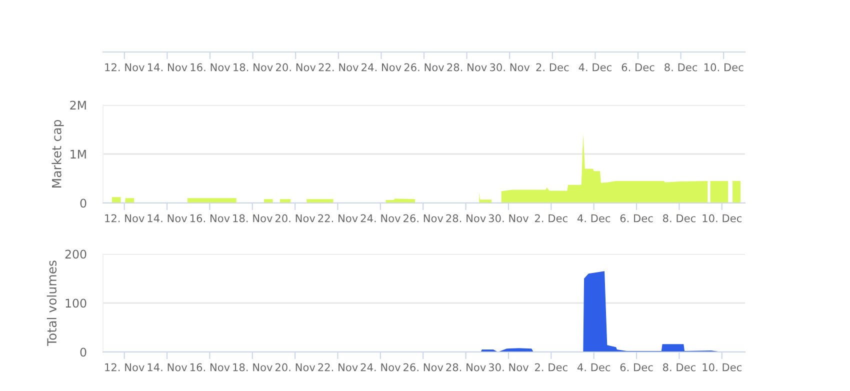  What do you see at coordinates (76, 303) in the screenshot?
I see `y-tick-label: 100` at bounding box center [76, 303].